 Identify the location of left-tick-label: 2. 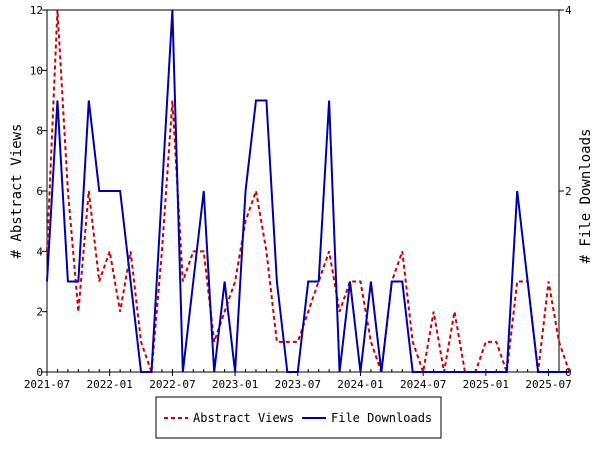
(39, 312).